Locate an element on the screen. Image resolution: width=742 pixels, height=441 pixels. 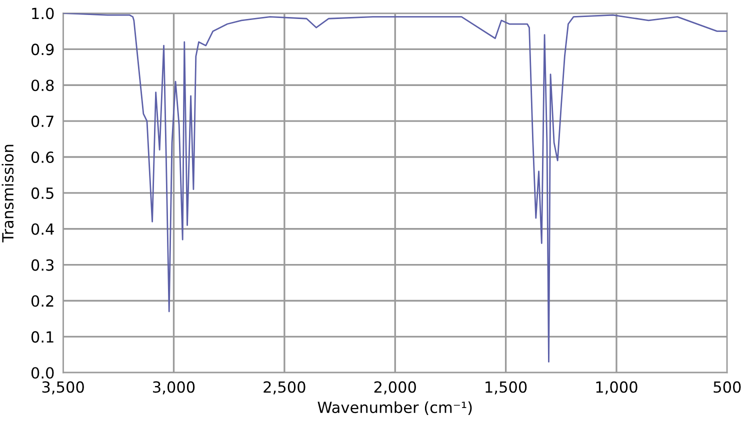
y-tick-label: 0.6 is located at coordinates (42, 157).